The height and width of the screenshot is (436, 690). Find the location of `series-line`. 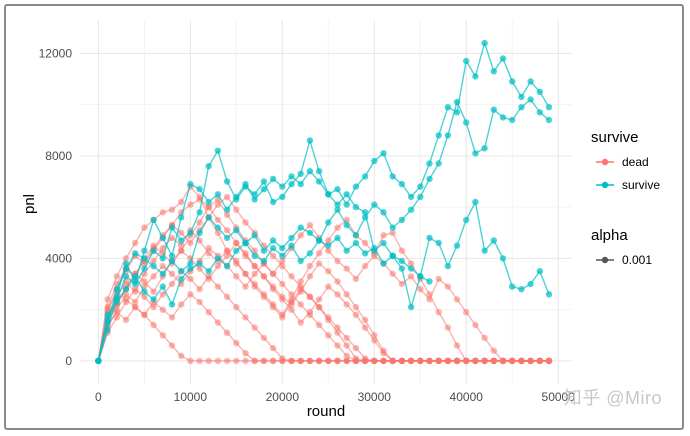

series-line is located at coordinates (323, 316).